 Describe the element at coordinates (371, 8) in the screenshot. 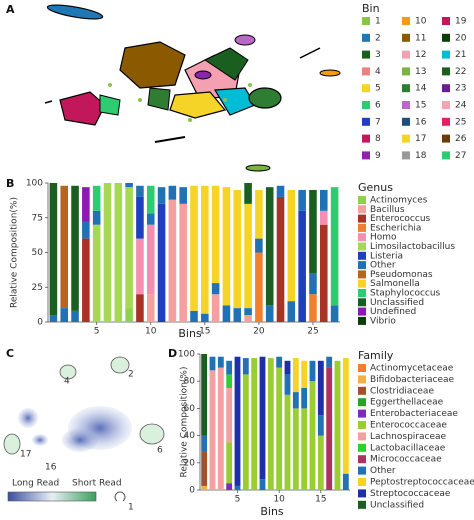

I see `legend-title: Bin` at that location.